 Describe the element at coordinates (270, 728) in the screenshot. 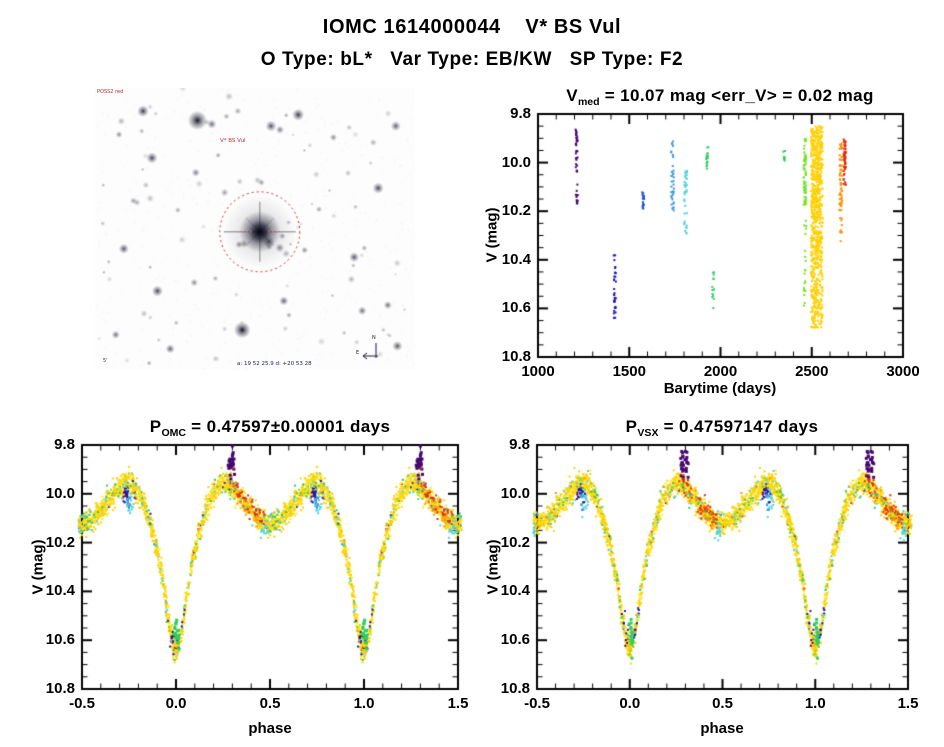

I see `lc-omc-xlabel: phase` at that location.